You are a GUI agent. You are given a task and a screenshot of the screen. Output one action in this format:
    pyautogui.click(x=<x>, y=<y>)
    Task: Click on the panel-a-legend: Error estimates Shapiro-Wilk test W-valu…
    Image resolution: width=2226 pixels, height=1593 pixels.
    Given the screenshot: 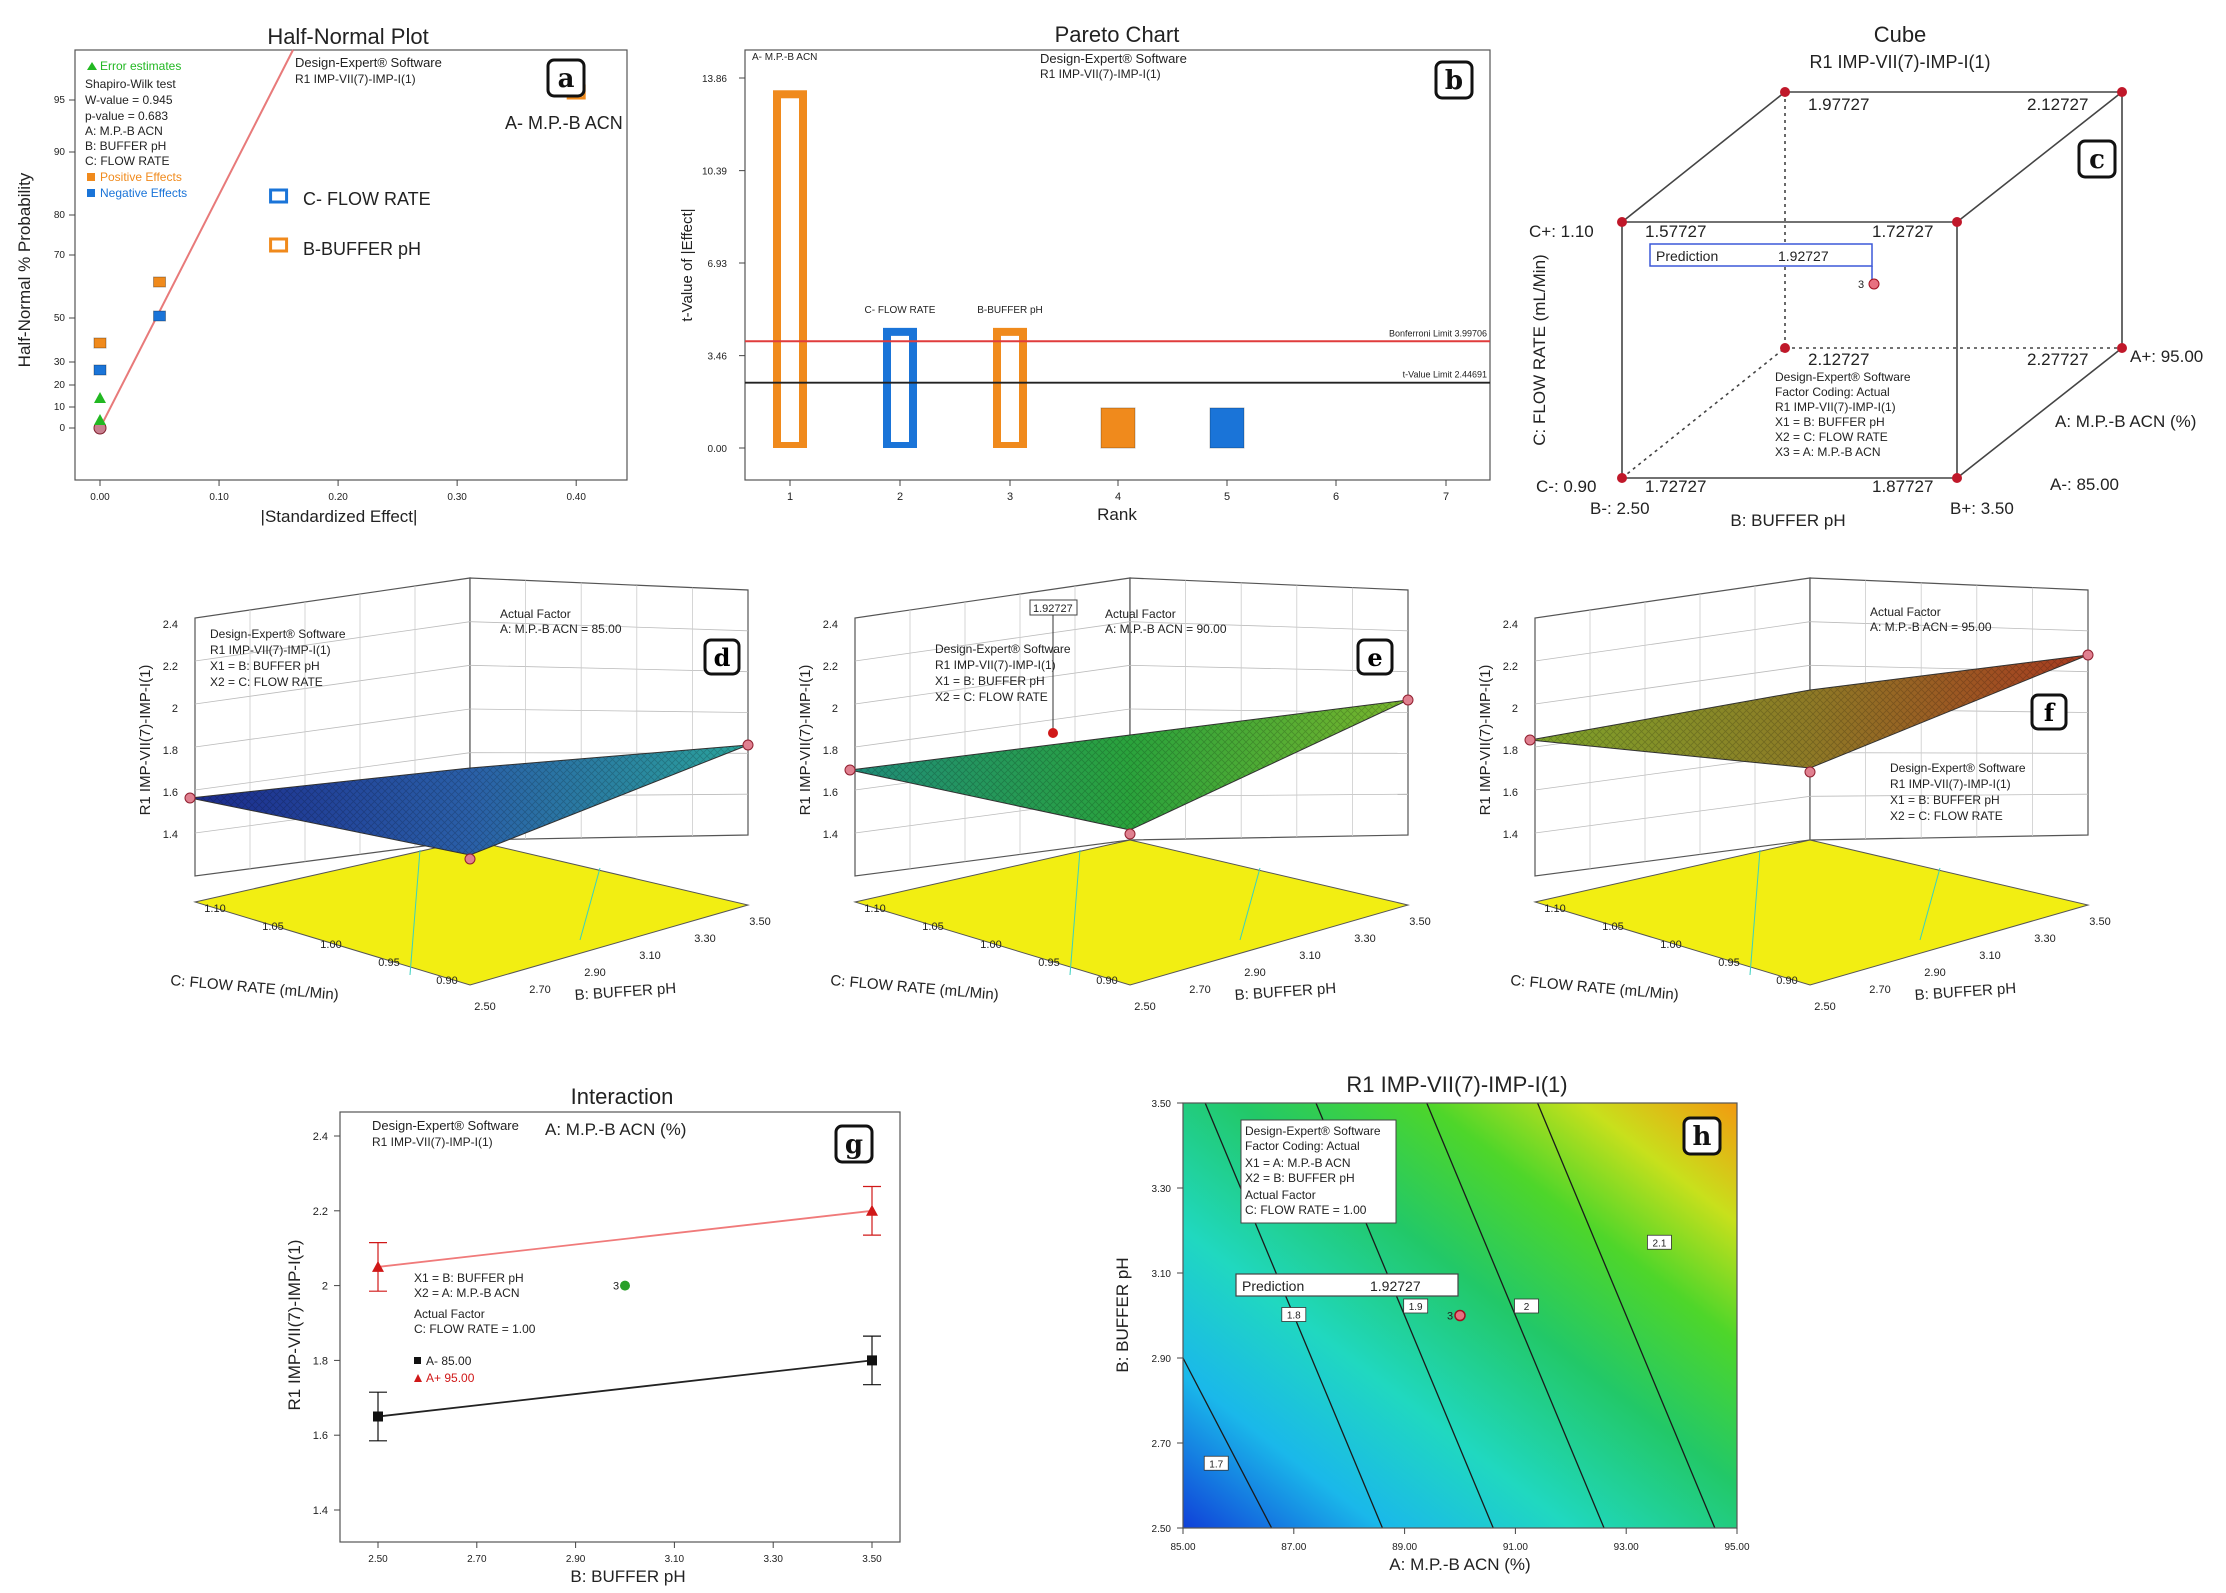 What is the action you would take?
    pyautogui.click(x=136, y=129)
    